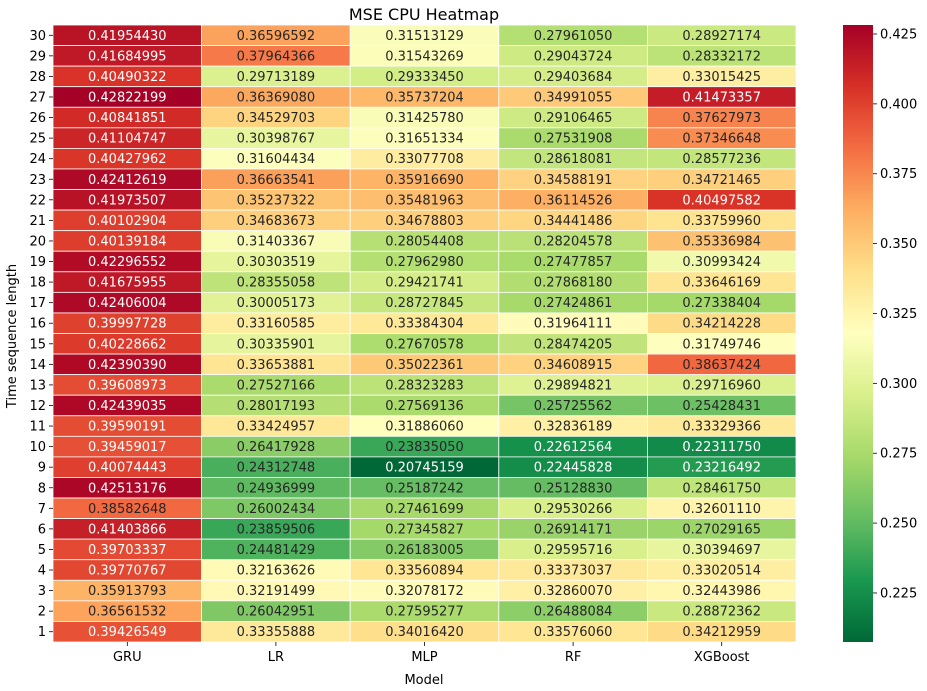 The width and height of the screenshot is (927, 691). Describe the element at coordinates (276, 447) in the screenshot. I see `cell-value-label: 0.26417928` at that location.